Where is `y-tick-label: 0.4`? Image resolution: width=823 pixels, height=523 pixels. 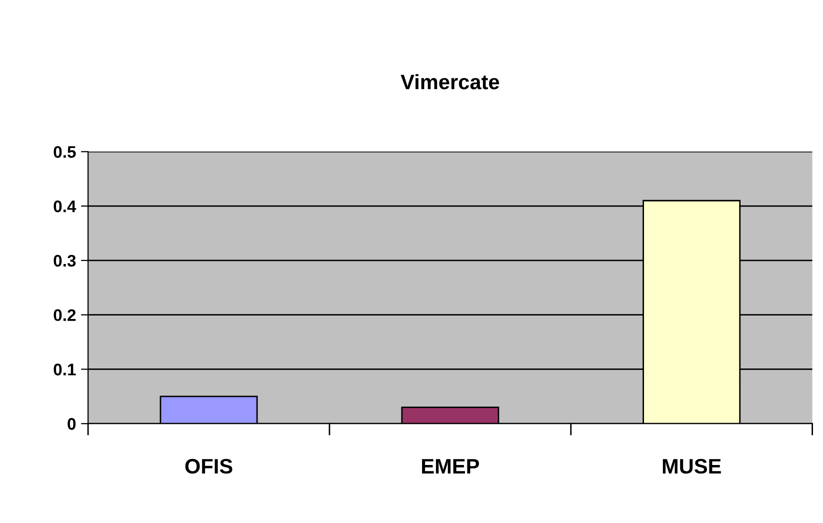 y-tick-label: 0.4 is located at coordinates (65, 206).